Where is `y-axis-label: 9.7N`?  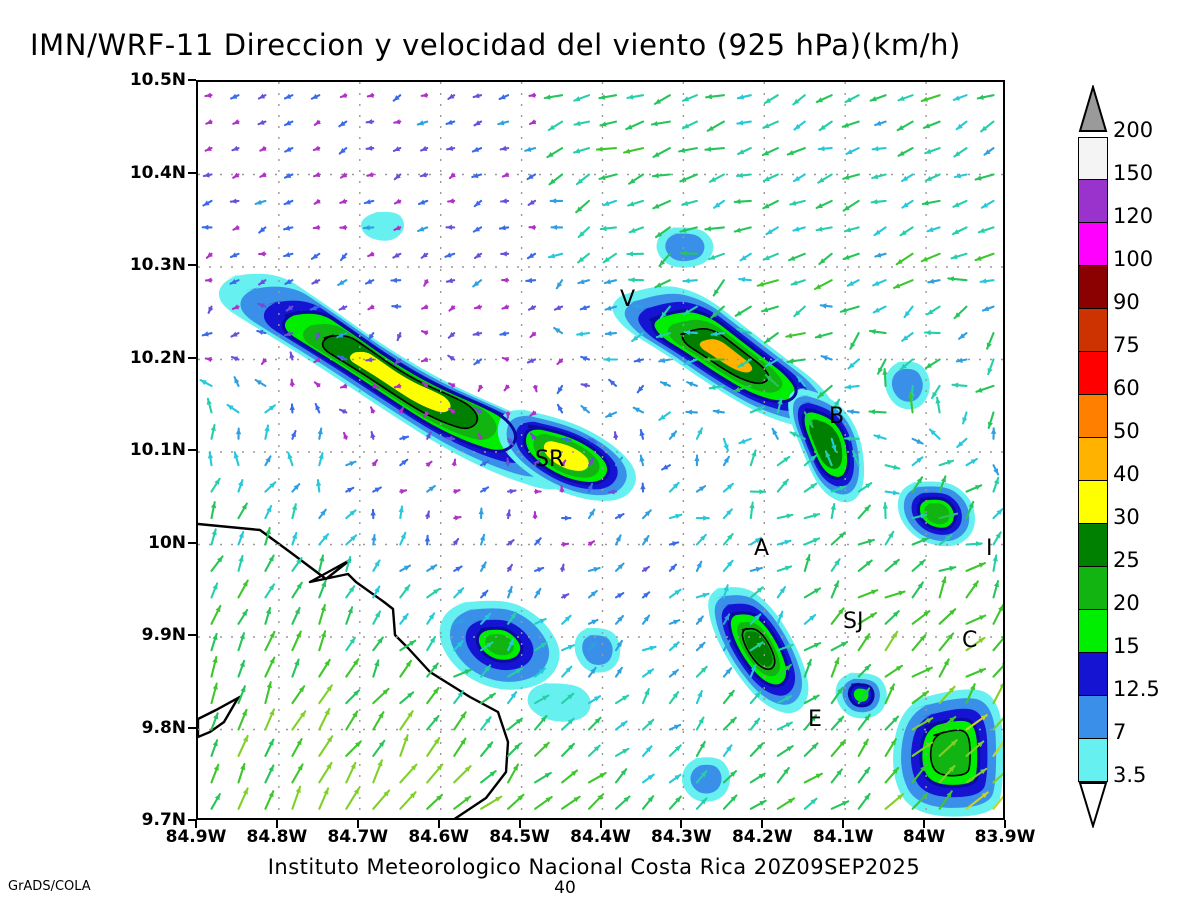 y-axis-label: 9.7N is located at coordinates (163, 820).